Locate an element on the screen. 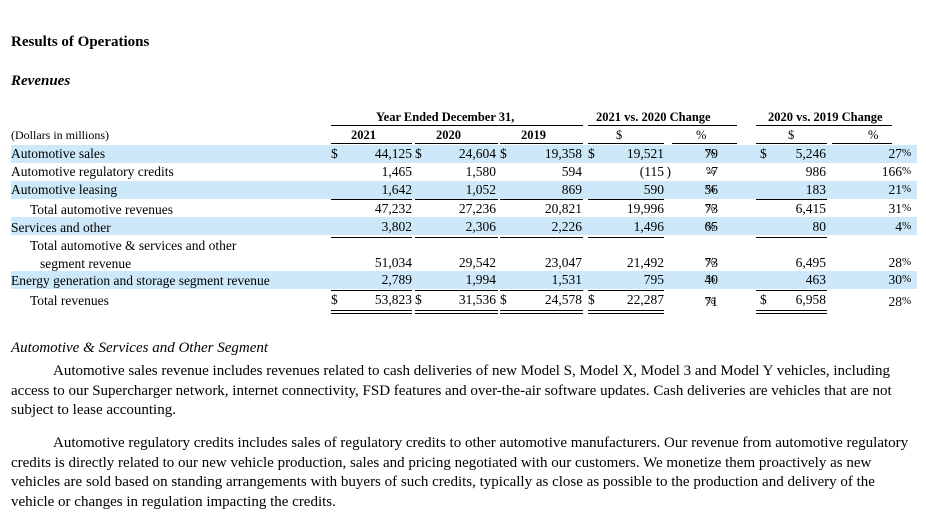  cell-2020: 29,542 is located at coordinates (477, 262).